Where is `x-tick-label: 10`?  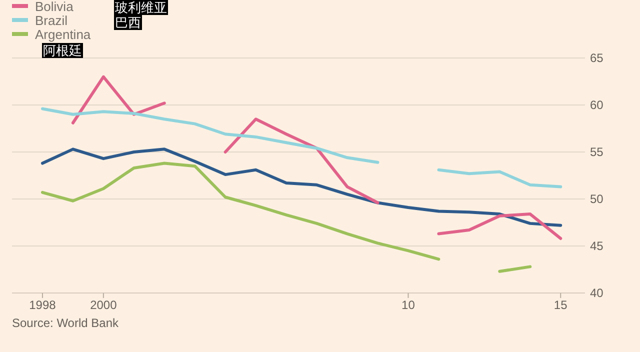 x-tick-label: 10 is located at coordinates (409, 305).